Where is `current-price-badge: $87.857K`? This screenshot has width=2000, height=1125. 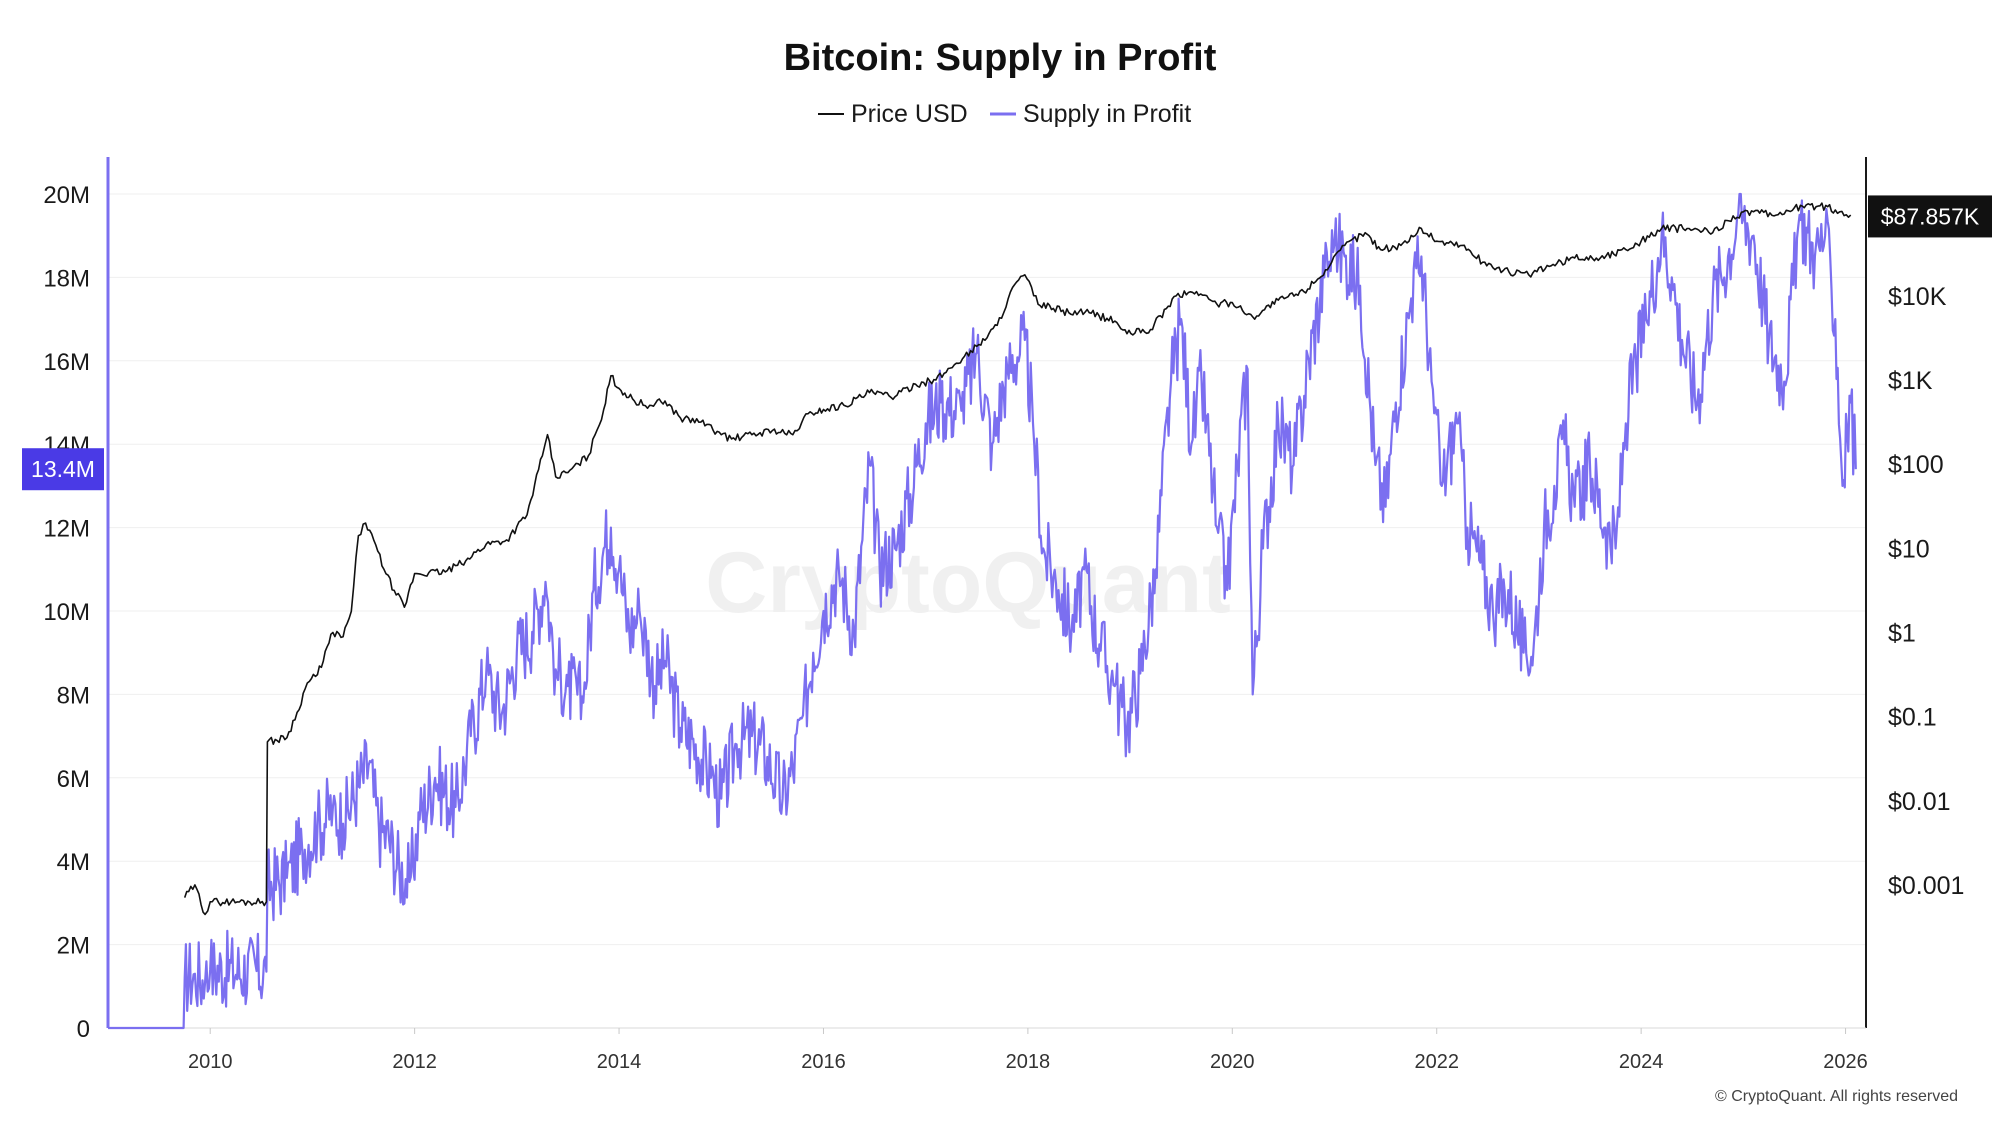
current-price-badge: $87.857K is located at coordinates (1930, 216).